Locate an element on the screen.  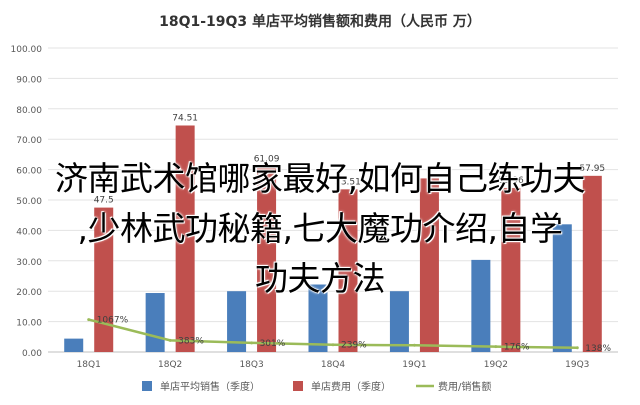
legend-label: 费用/销售额 is located at coordinates (464, 386).